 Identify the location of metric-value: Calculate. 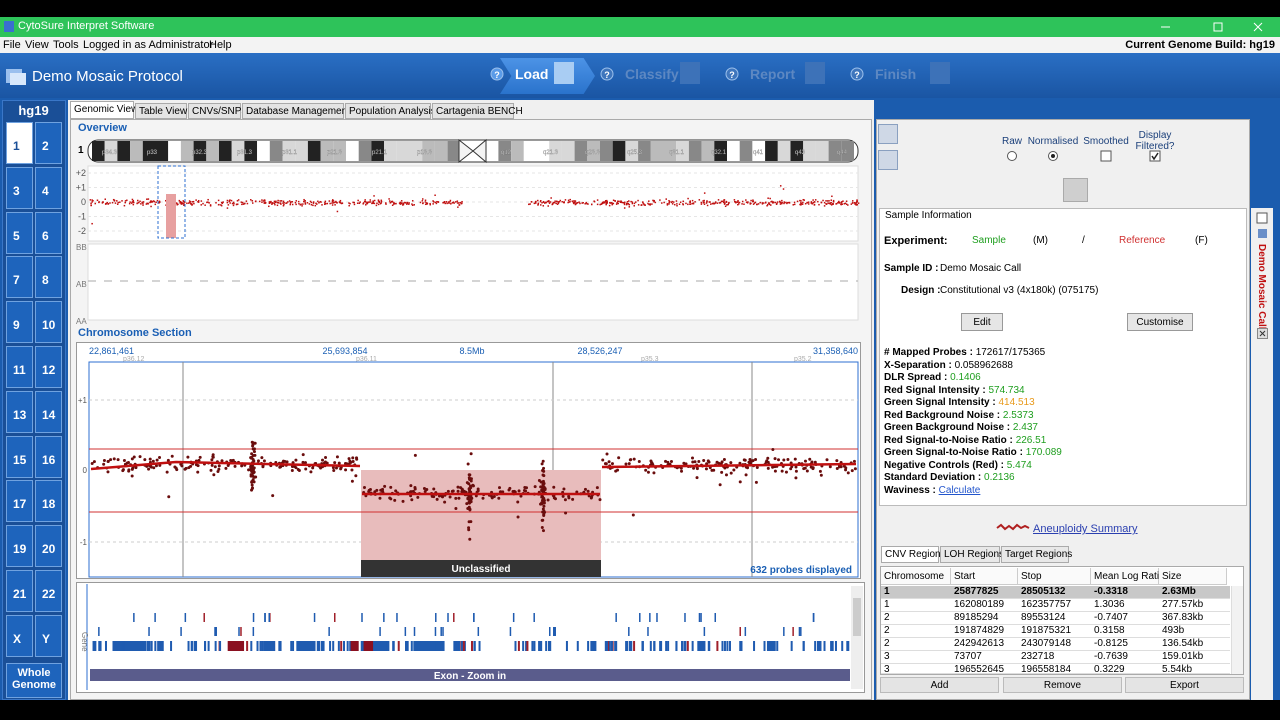
(959, 490).